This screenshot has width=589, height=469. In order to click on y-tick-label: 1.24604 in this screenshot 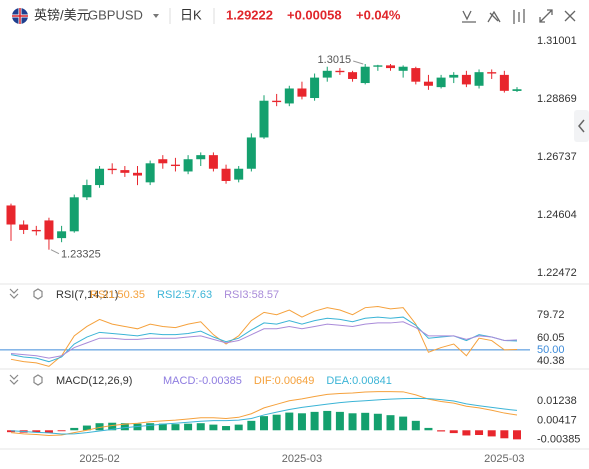, I will do `click(557, 215)`.